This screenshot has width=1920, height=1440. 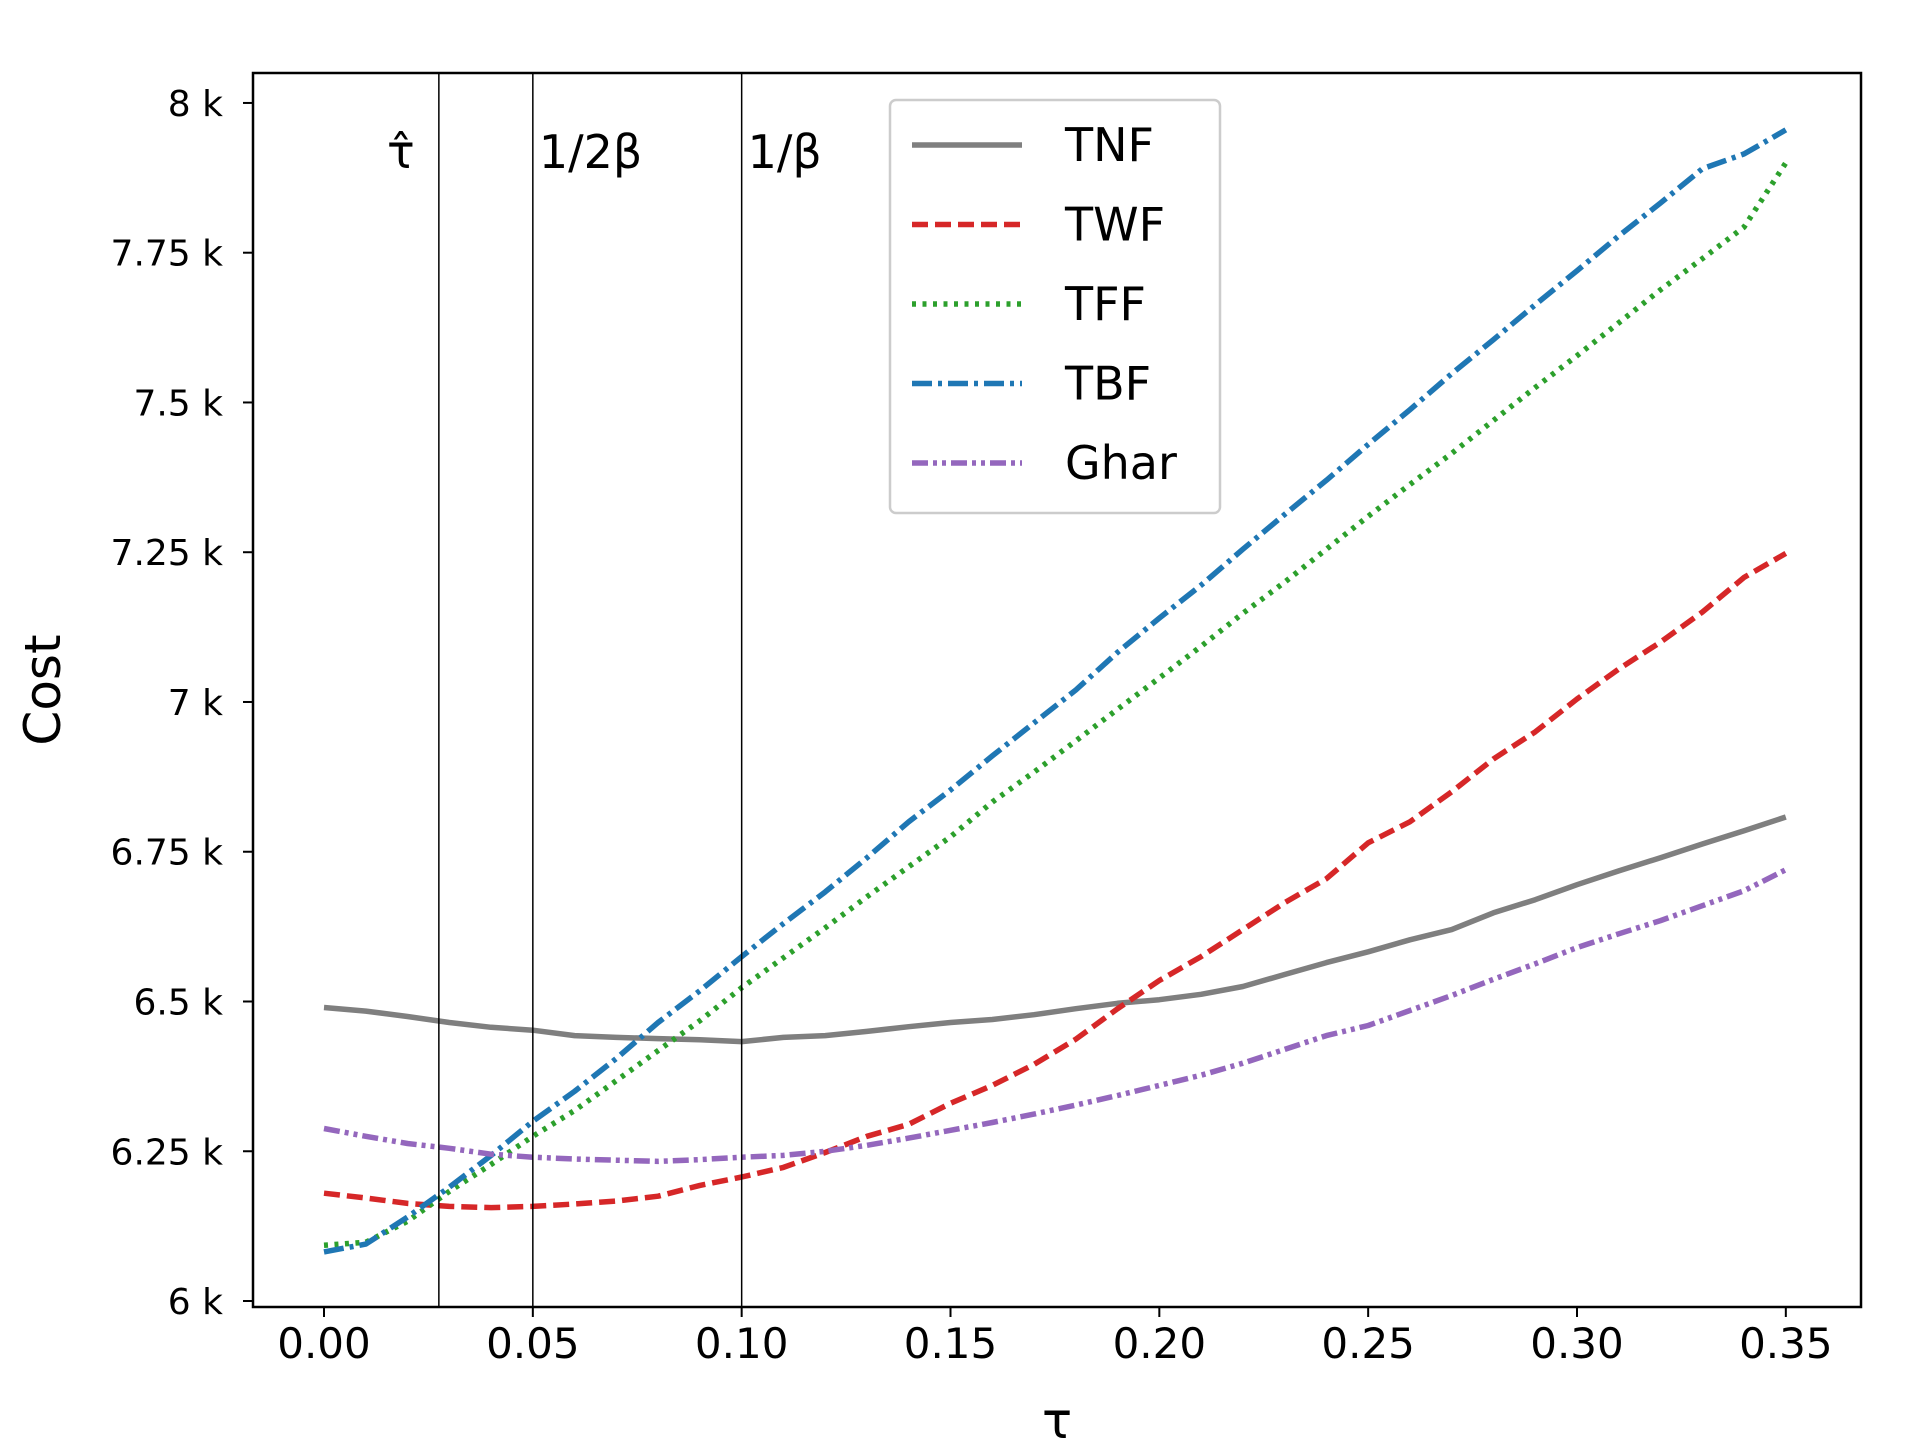 I want to click on vertical-line-label-2: 1/2β, so click(x=590, y=152).